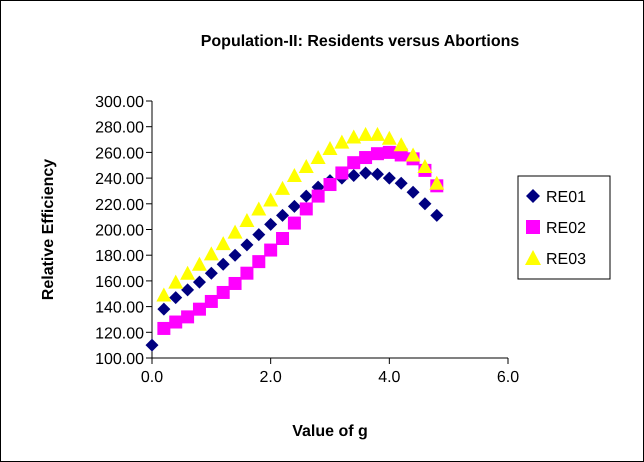  What do you see at coordinates (508, 377) in the screenshot?
I see `x-tick-label: 6.0` at bounding box center [508, 377].